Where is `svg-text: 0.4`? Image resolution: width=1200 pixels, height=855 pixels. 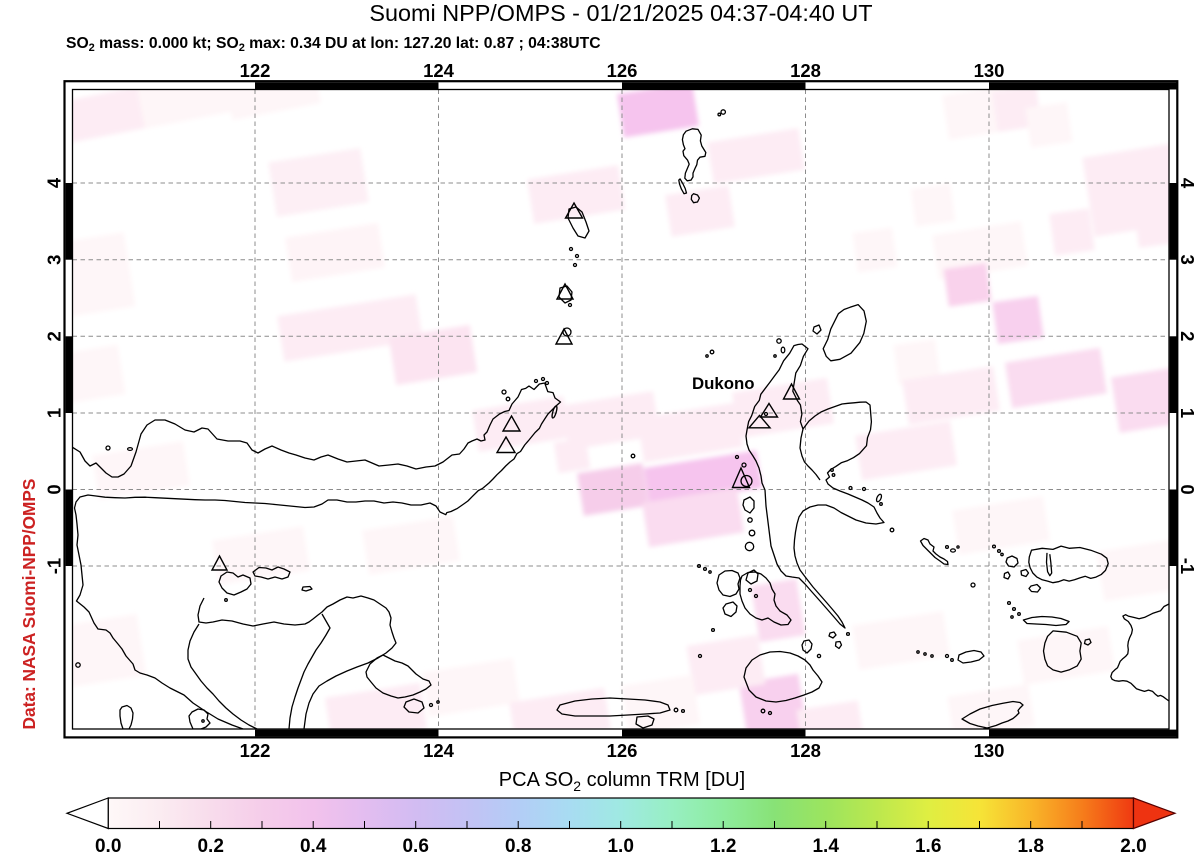
svg-text: 0.4 is located at coordinates (313, 845).